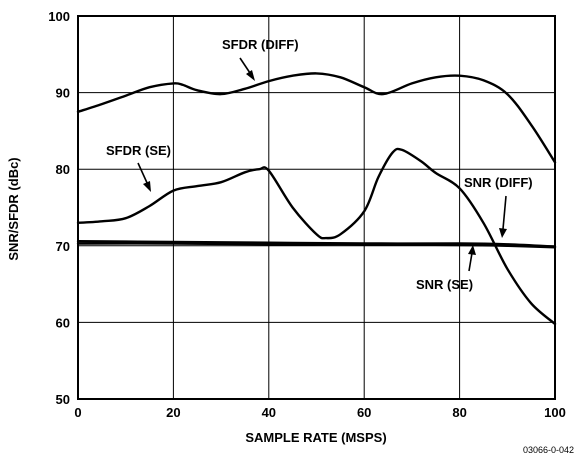  I want to click on arrowhead-sfdr-diff, so click(250, 75).